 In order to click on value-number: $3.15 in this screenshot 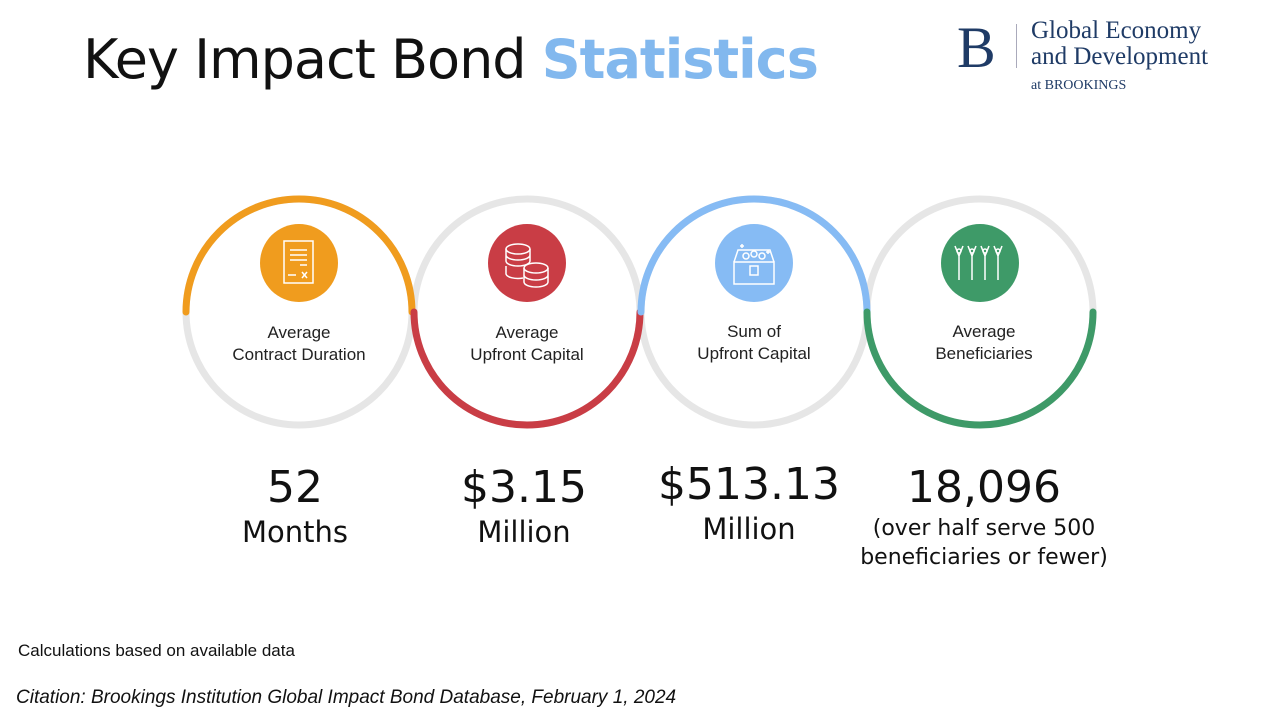, I will do `click(524, 487)`.